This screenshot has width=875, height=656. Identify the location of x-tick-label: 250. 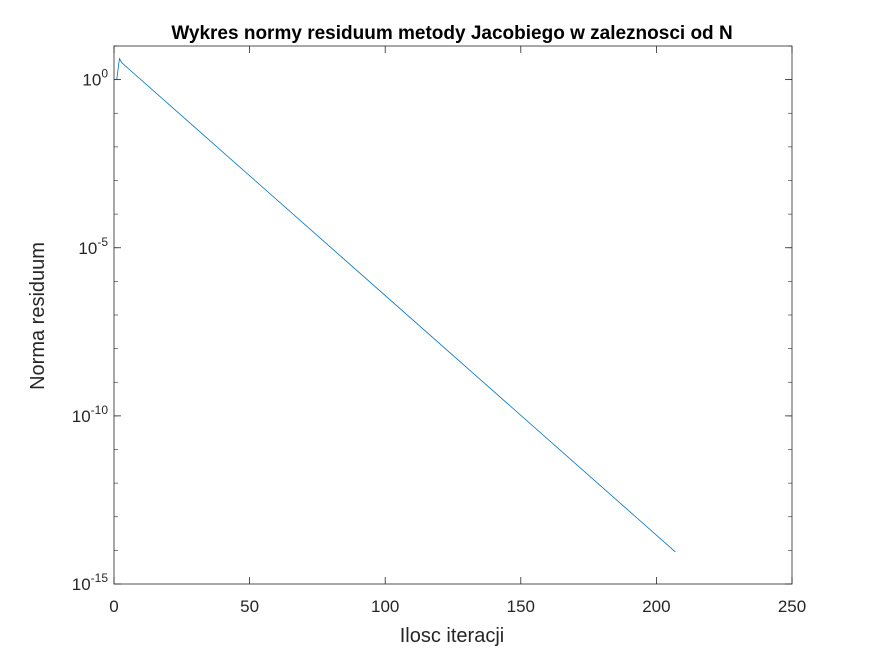
(792, 606).